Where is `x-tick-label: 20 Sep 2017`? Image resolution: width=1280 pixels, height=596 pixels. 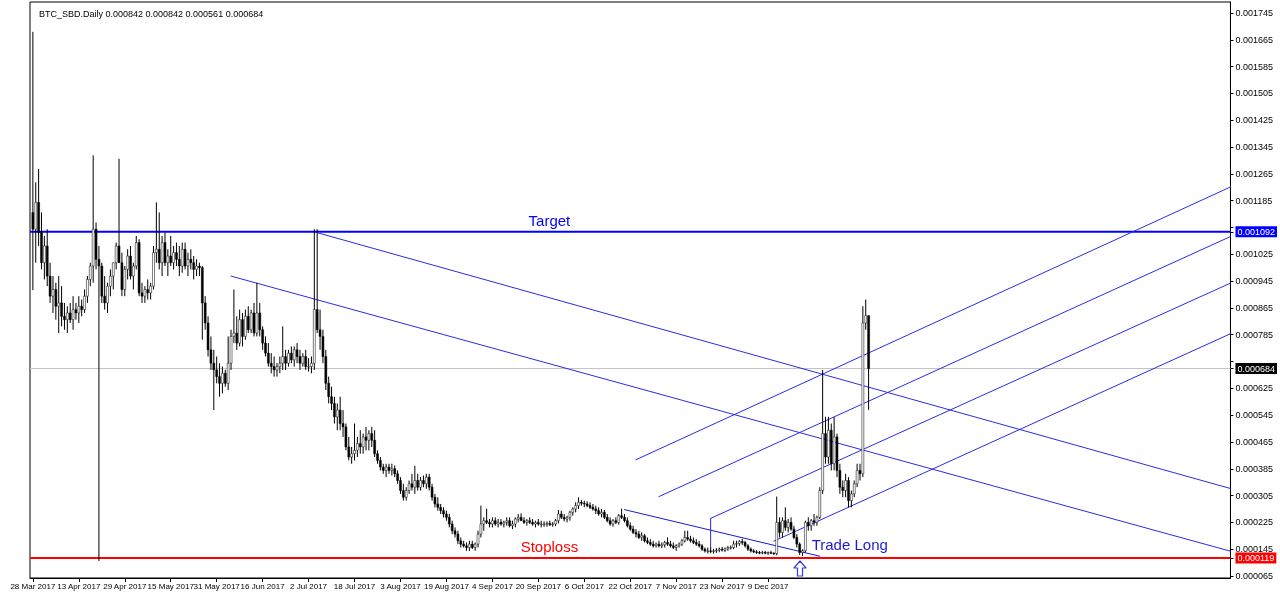 x-tick-label: 20 Sep 2017 is located at coordinates (538, 586).